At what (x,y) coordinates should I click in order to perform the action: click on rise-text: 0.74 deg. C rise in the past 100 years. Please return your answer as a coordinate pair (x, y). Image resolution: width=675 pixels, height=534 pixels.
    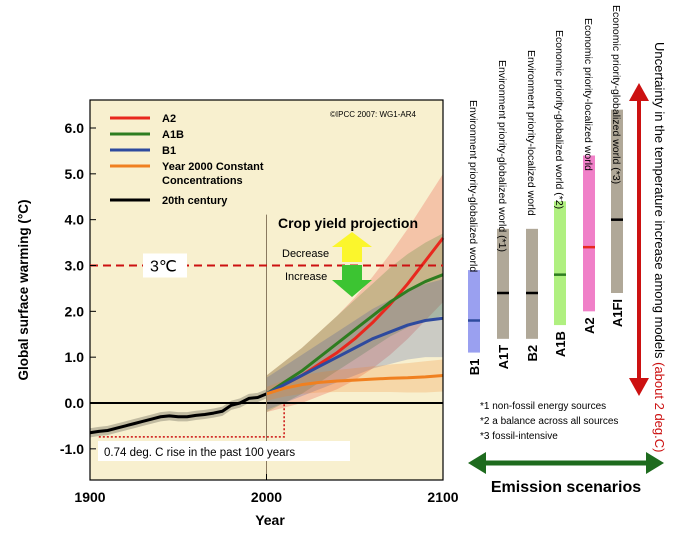
    Looking at the image, I should click on (199, 453).